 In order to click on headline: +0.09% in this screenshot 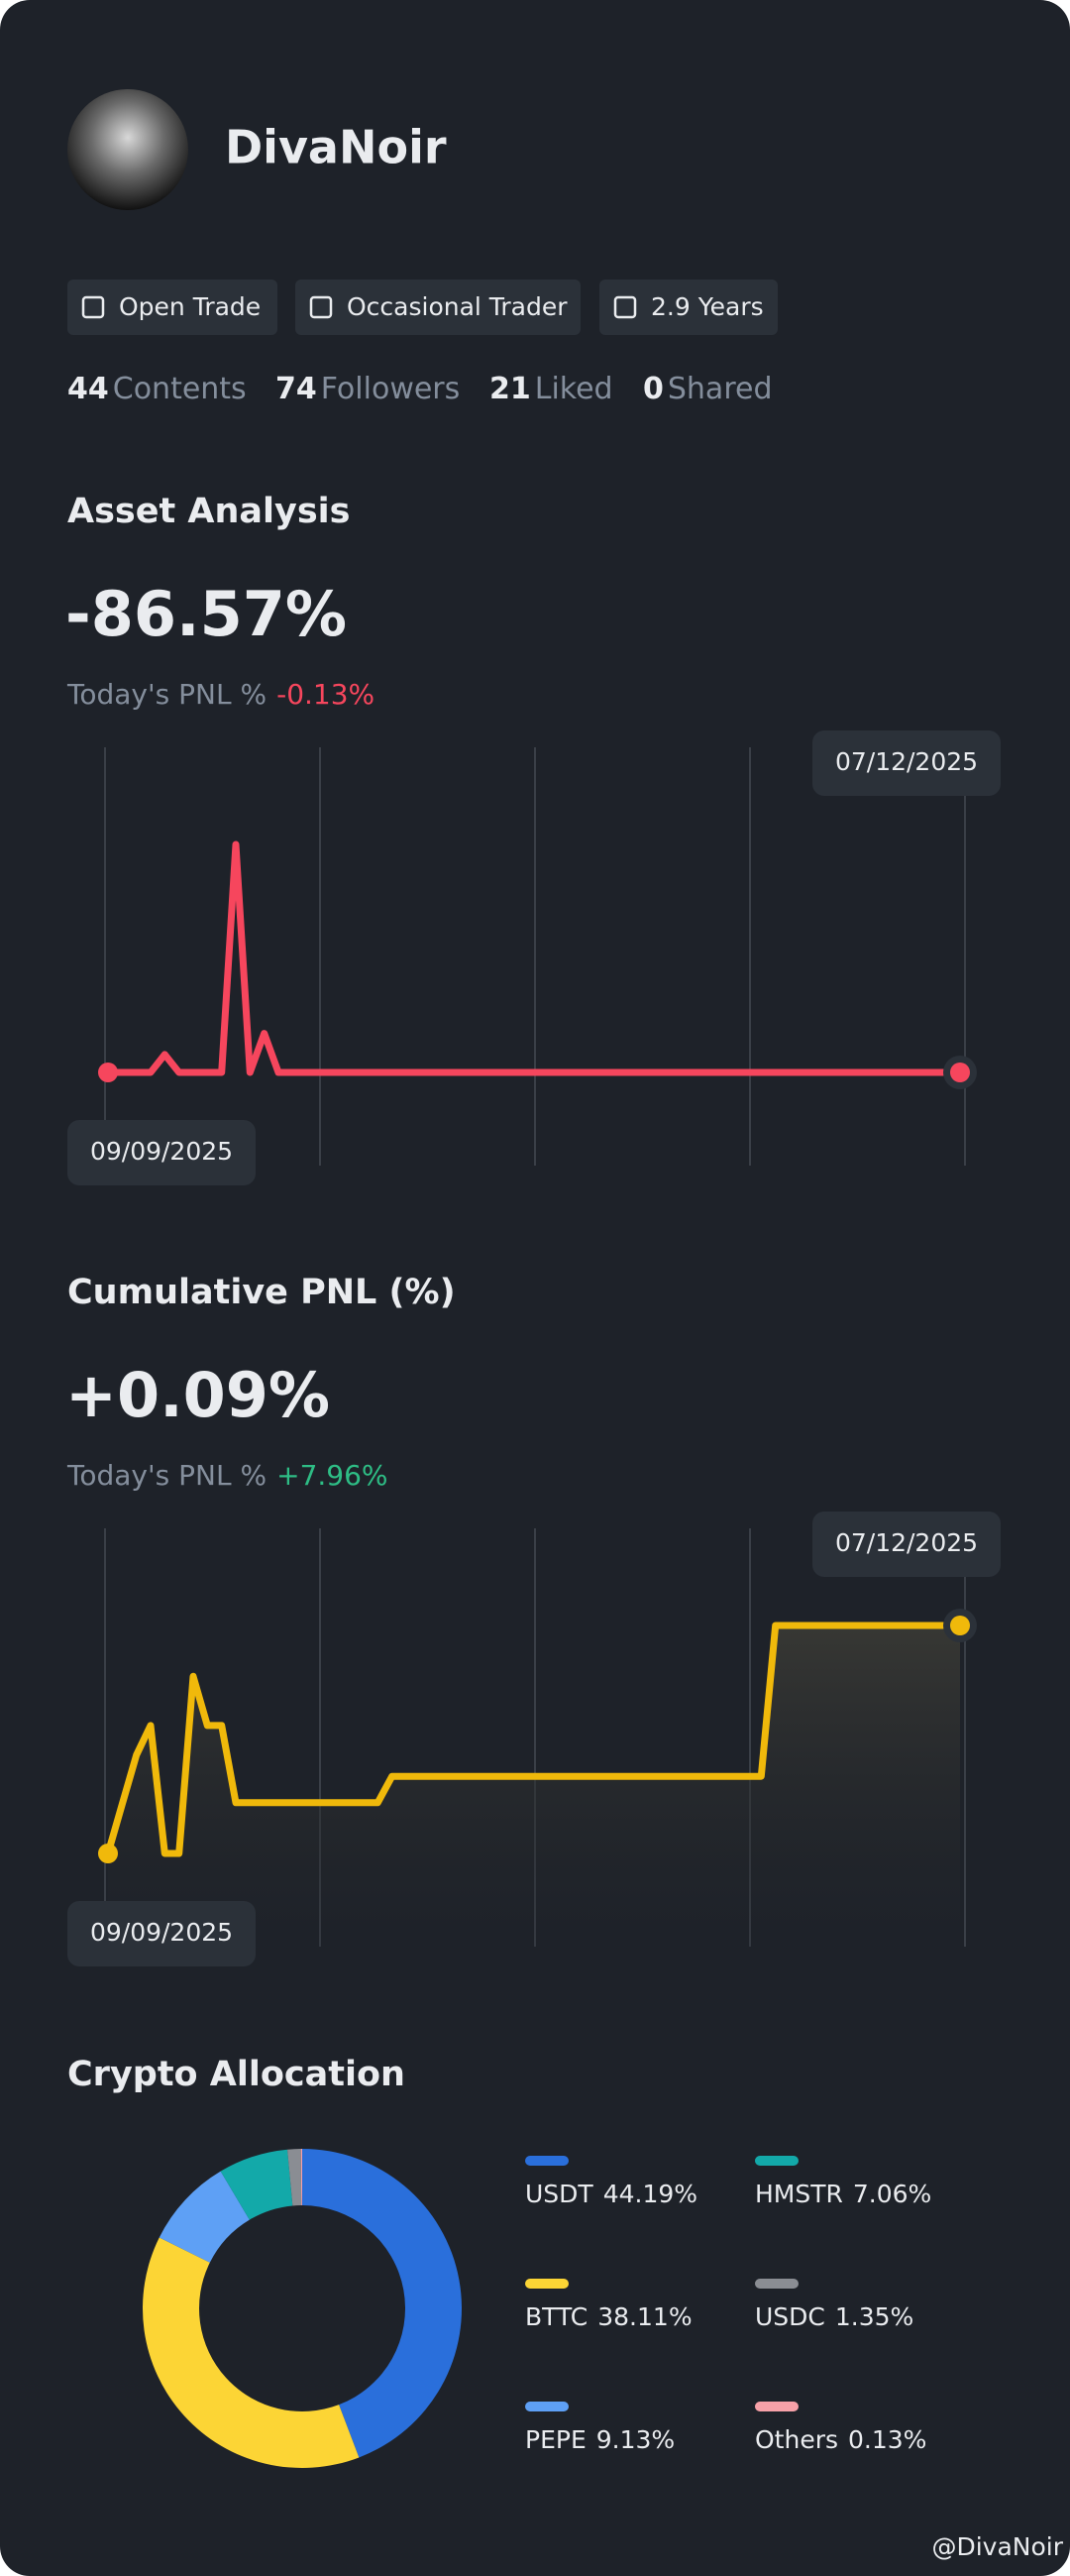, I will do `click(197, 1395)`.